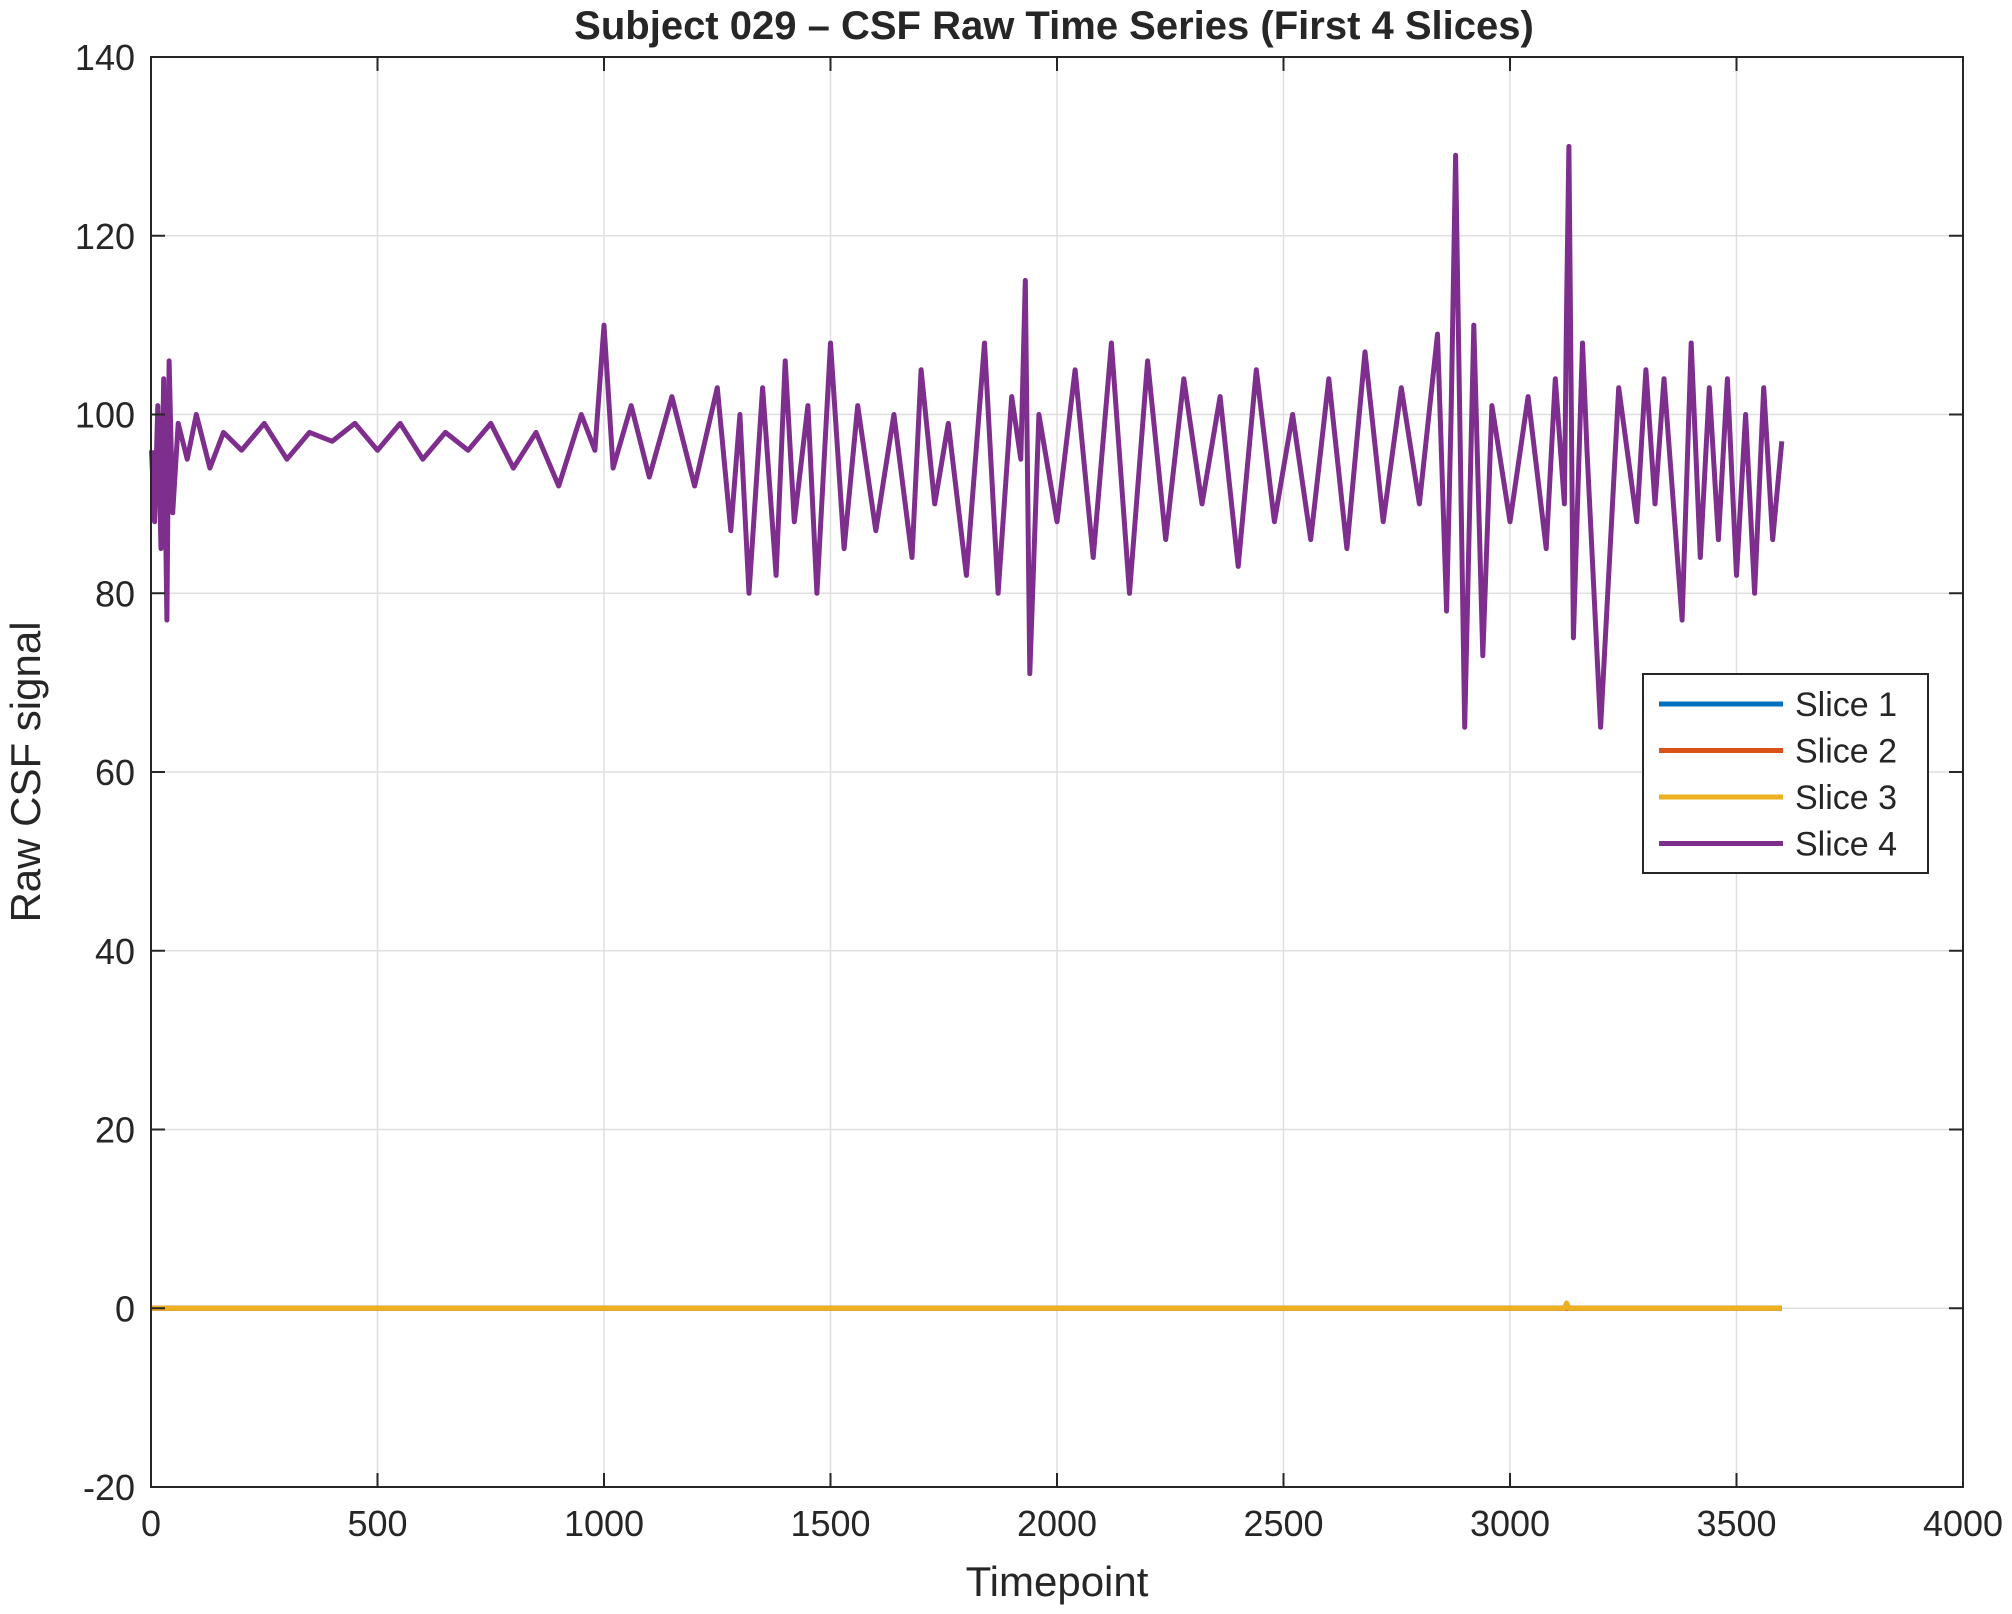  Describe the element at coordinates (115, 772) in the screenshot. I see `y-tick-label: 60` at that location.